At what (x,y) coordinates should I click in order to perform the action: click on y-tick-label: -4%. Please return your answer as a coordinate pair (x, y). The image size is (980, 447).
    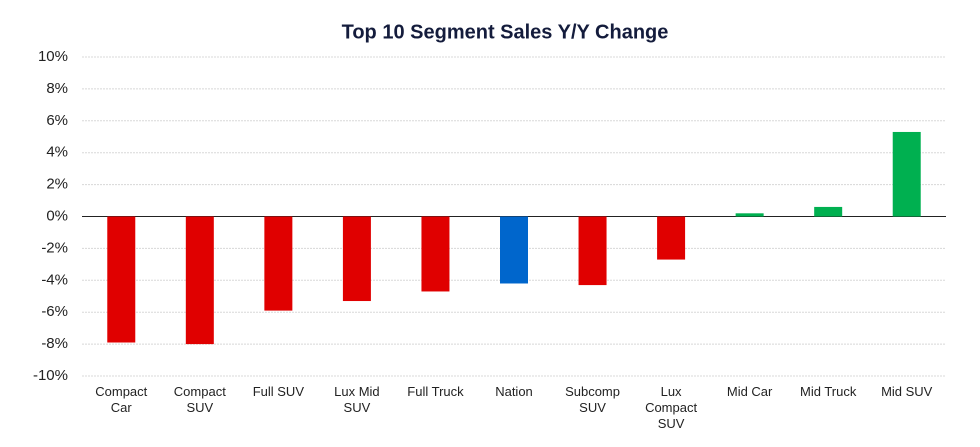
    Looking at the image, I should click on (54, 279).